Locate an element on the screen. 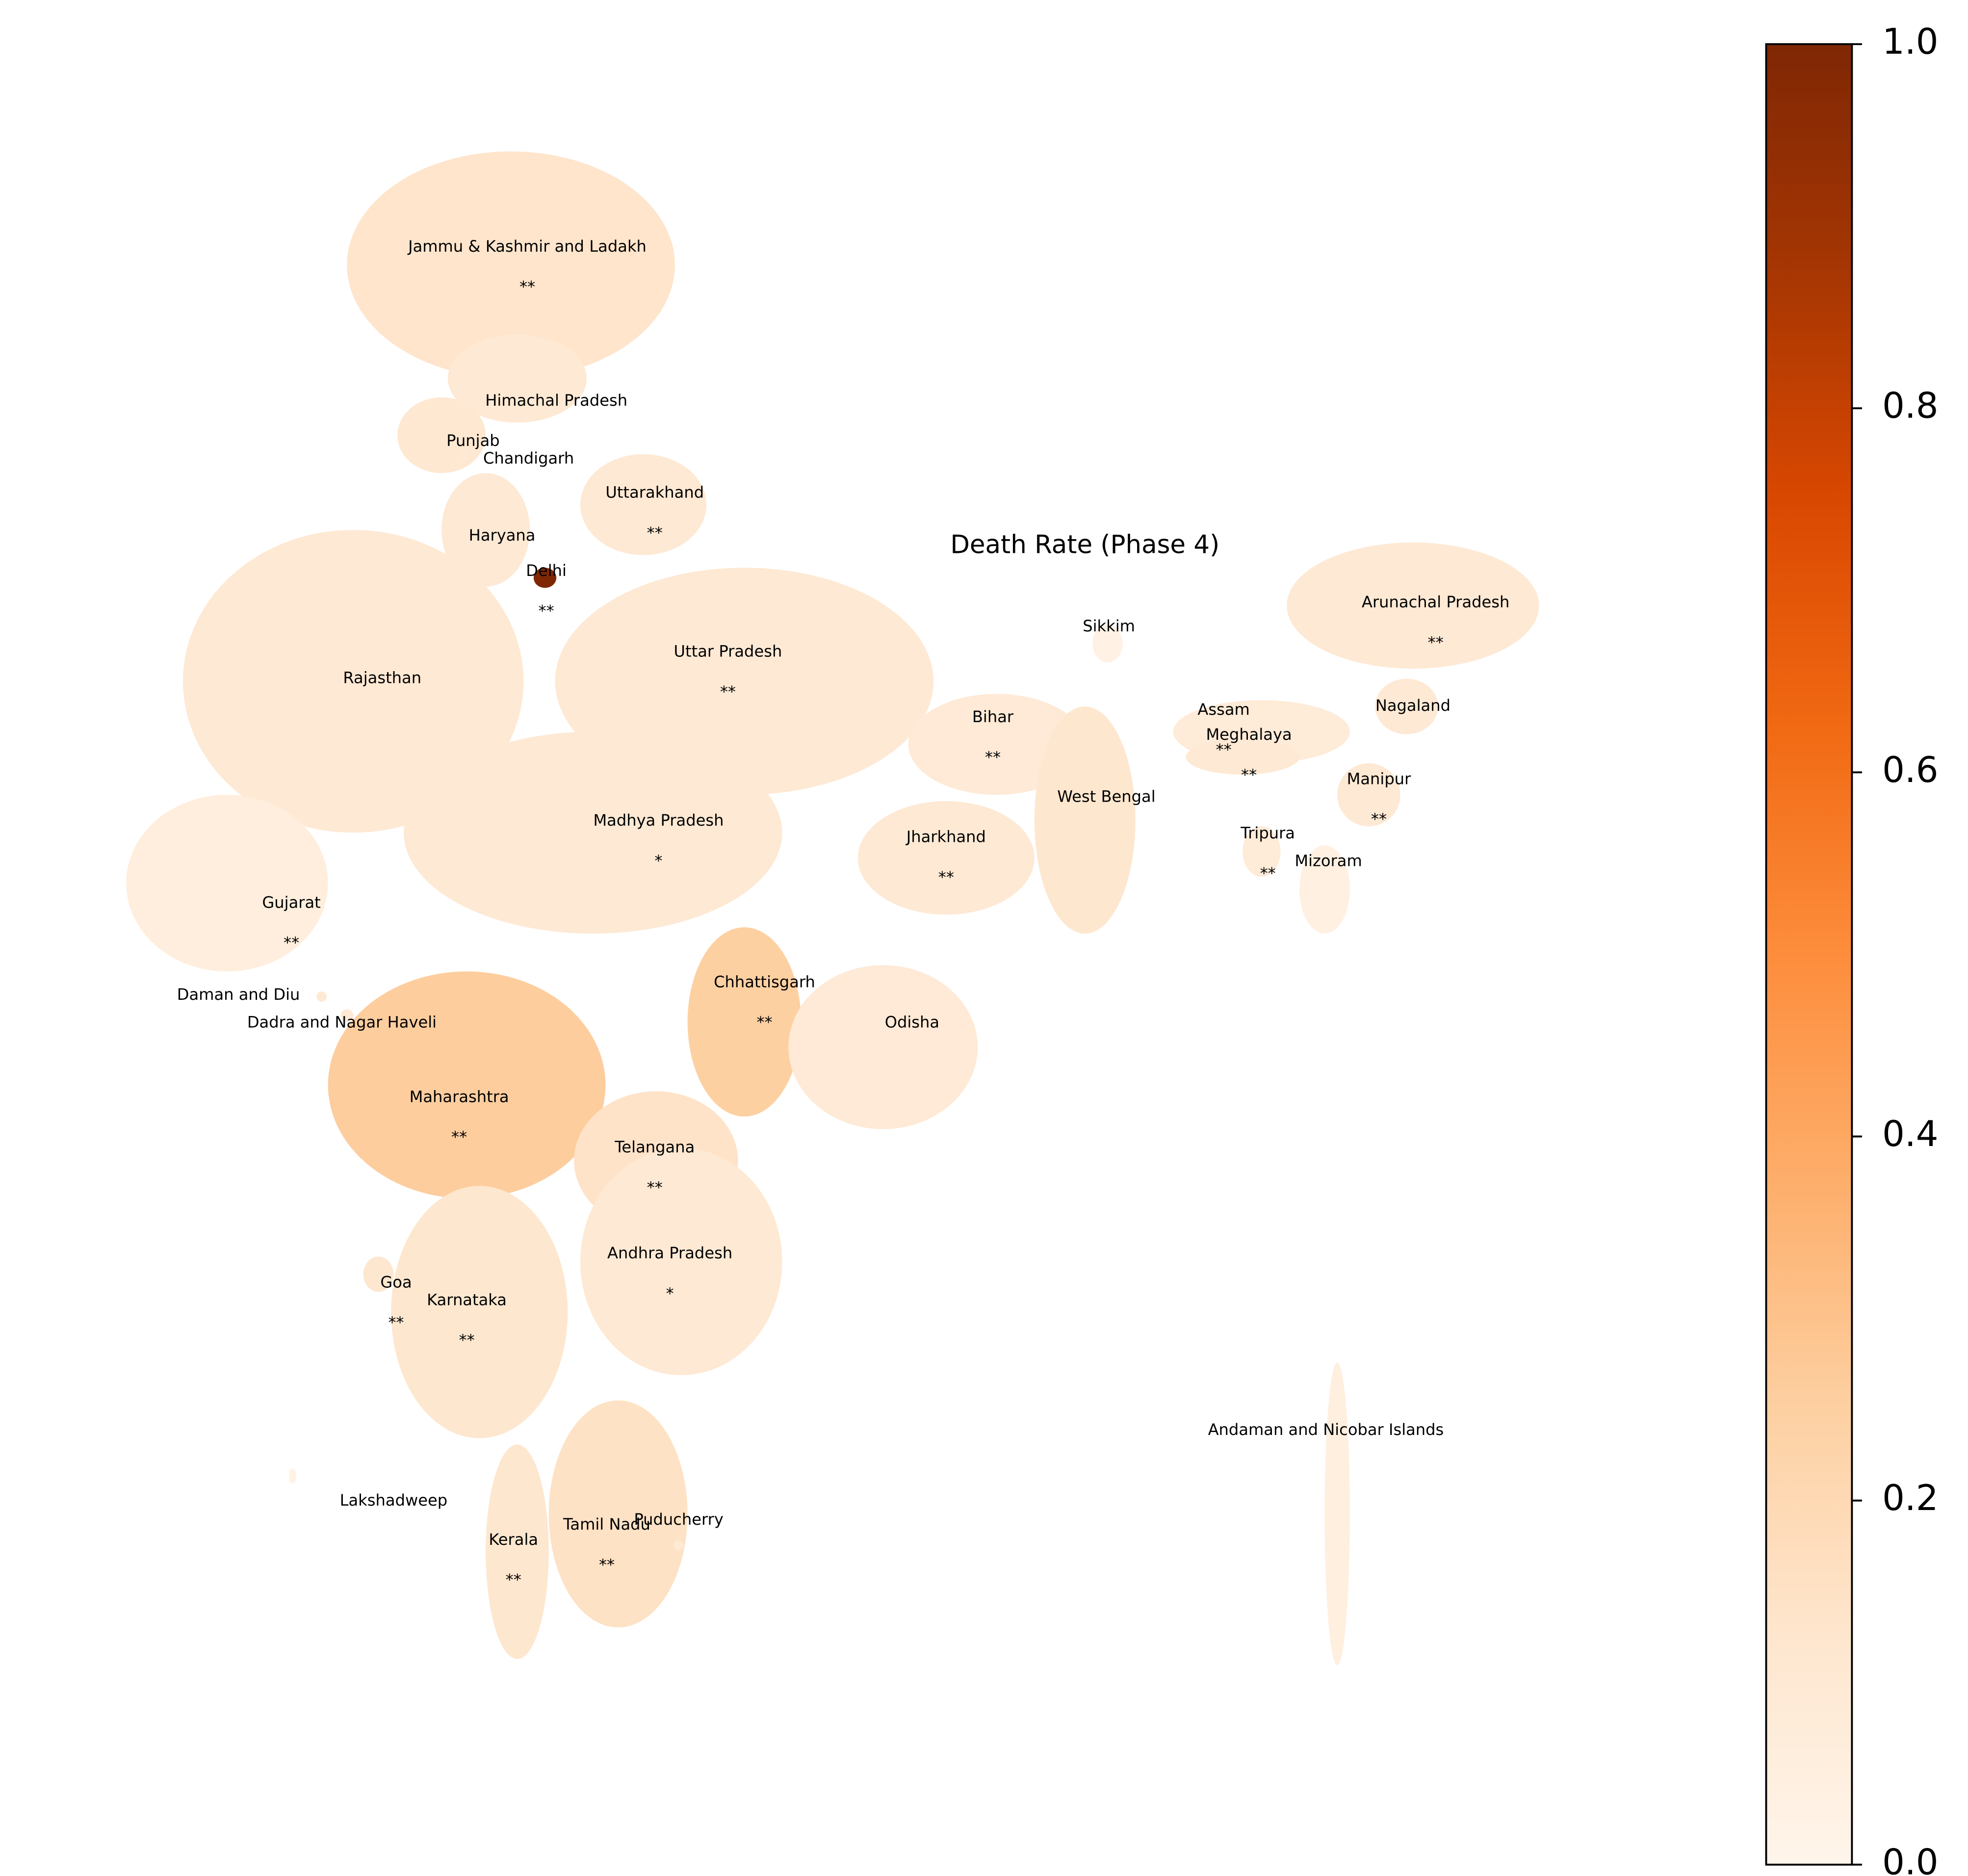 The height and width of the screenshot is (1876, 1968). state-label: Goa is located at coordinates (396, 1282).